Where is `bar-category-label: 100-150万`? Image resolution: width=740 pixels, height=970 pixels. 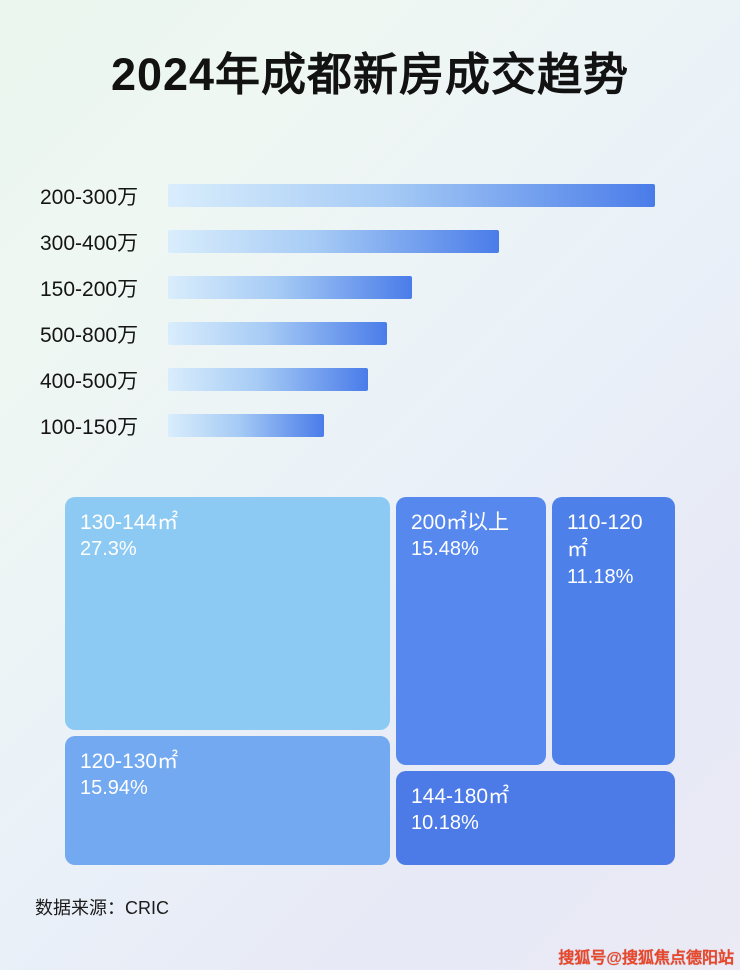 bar-category-label: 100-150万 is located at coordinates (89, 427).